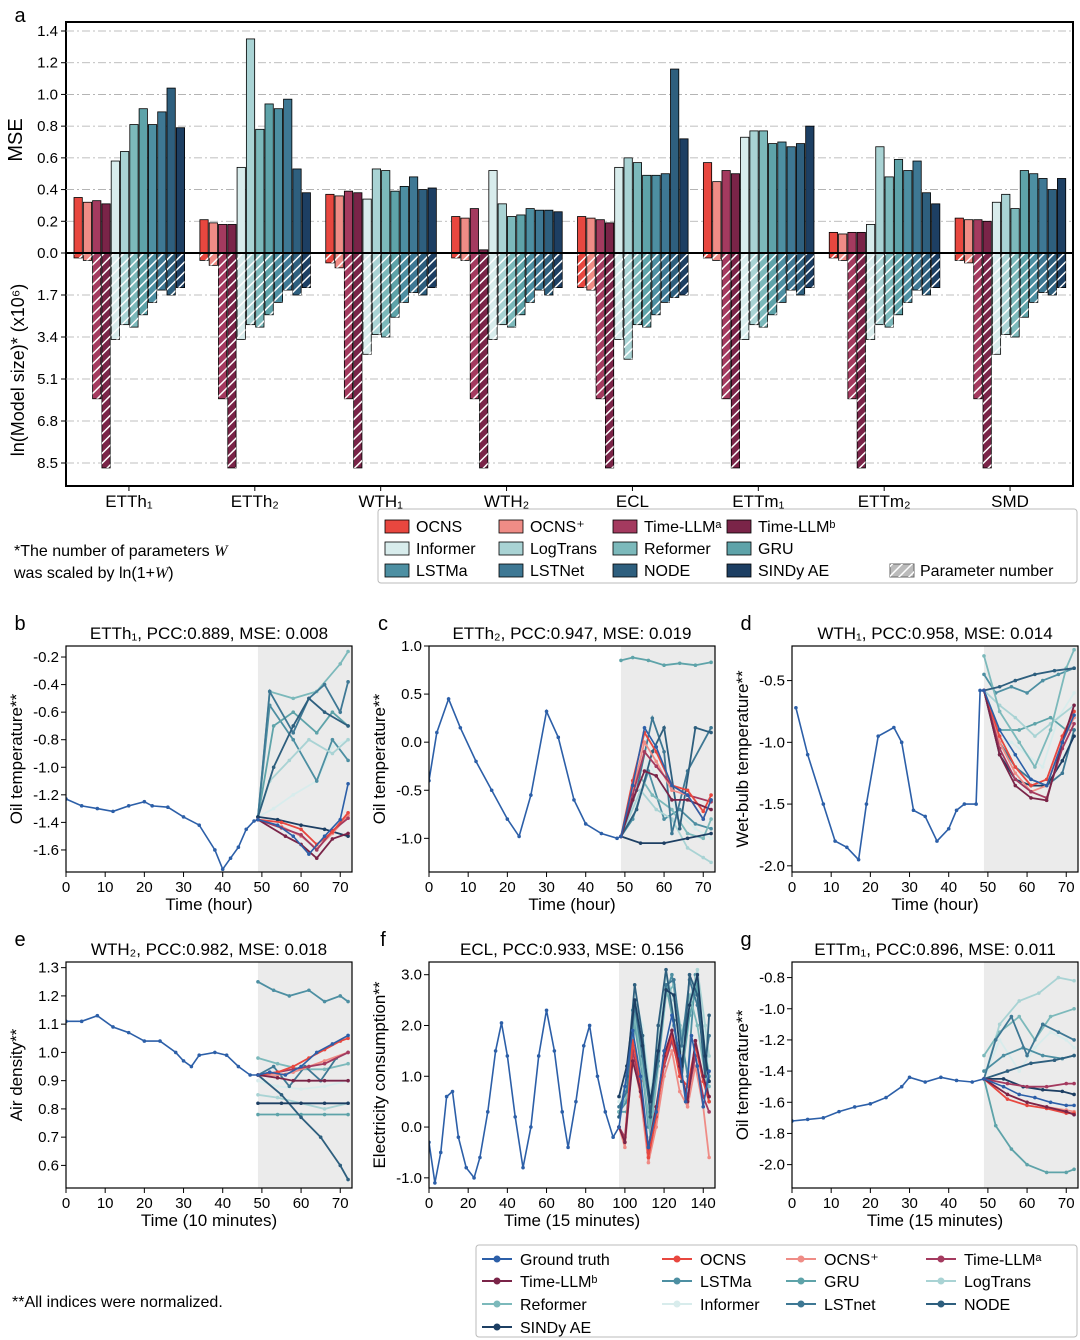 The width and height of the screenshot is (1080, 1340). What do you see at coordinates (209, 949) in the screenshot?
I see `panel-title: WTH₂, PCC:0.982, MSE: 0.018` at bounding box center [209, 949].